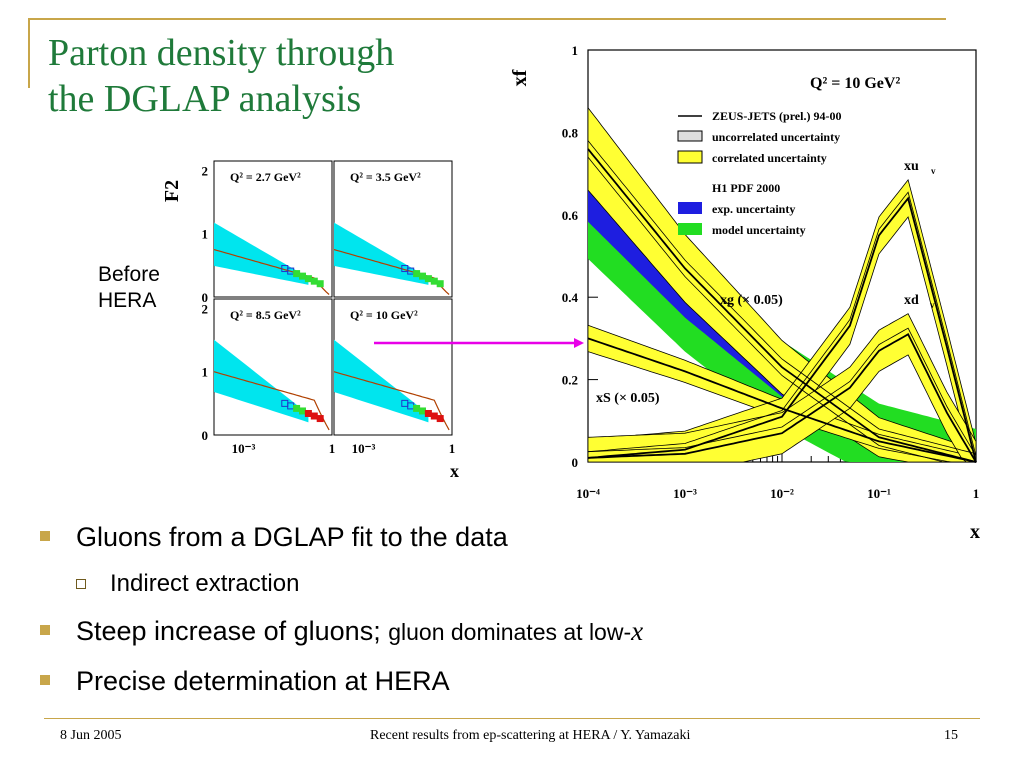 The height and width of the screenshot is (768, 1024). What do you see at coordinates (570, 132) in the screenshot?
I see `y-tick-label: 0.8` at bounding box center [570, 132].